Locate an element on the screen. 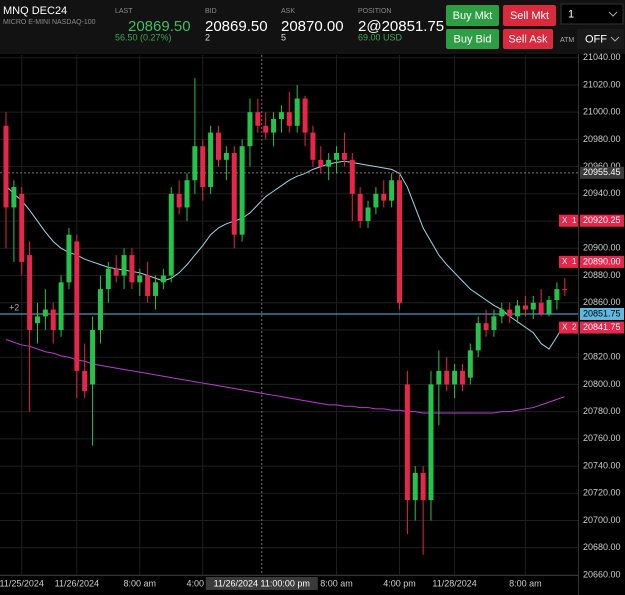  button-bg is located at coordinates (472, 39).